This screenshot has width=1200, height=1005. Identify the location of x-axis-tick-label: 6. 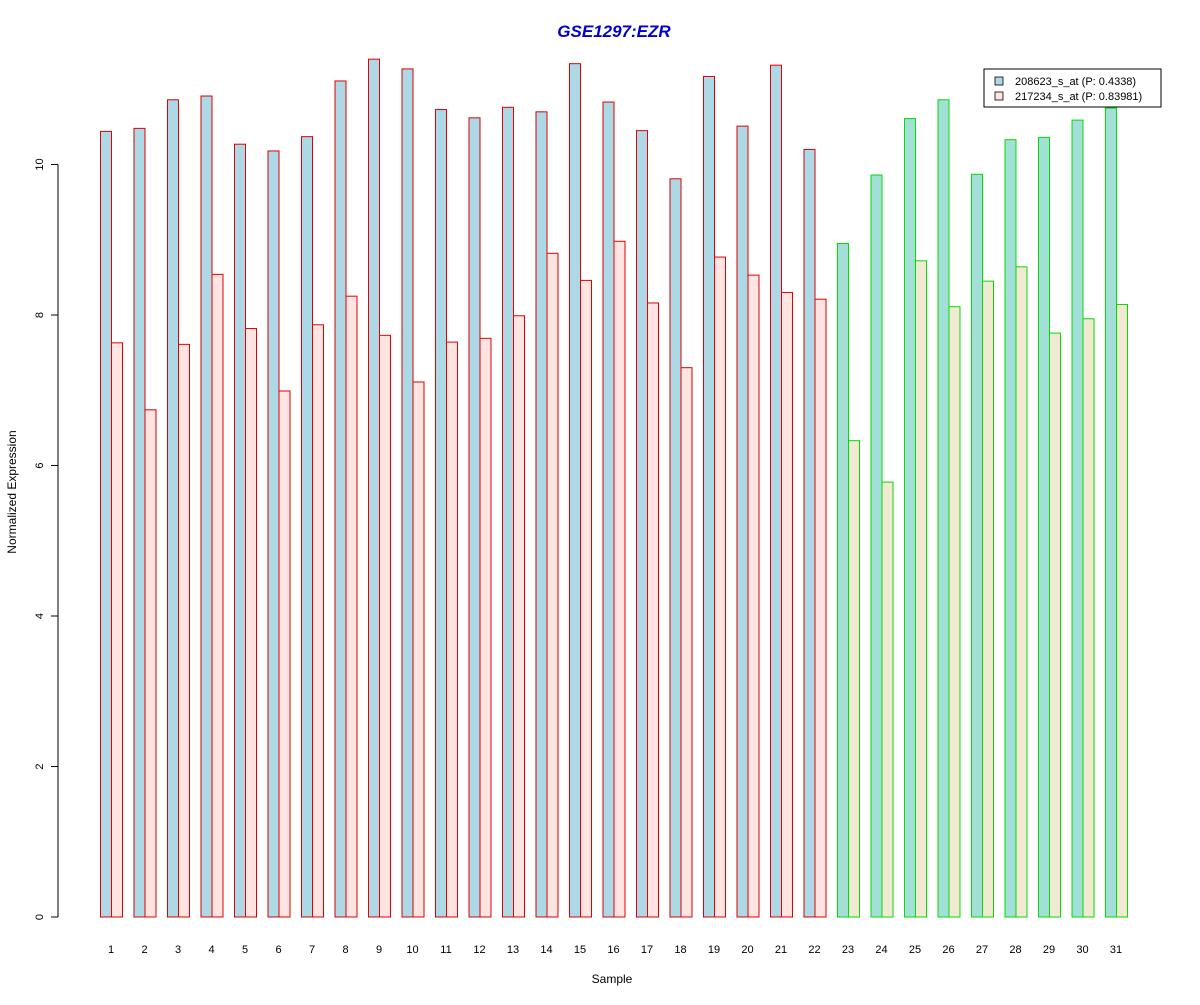
(278, 950).